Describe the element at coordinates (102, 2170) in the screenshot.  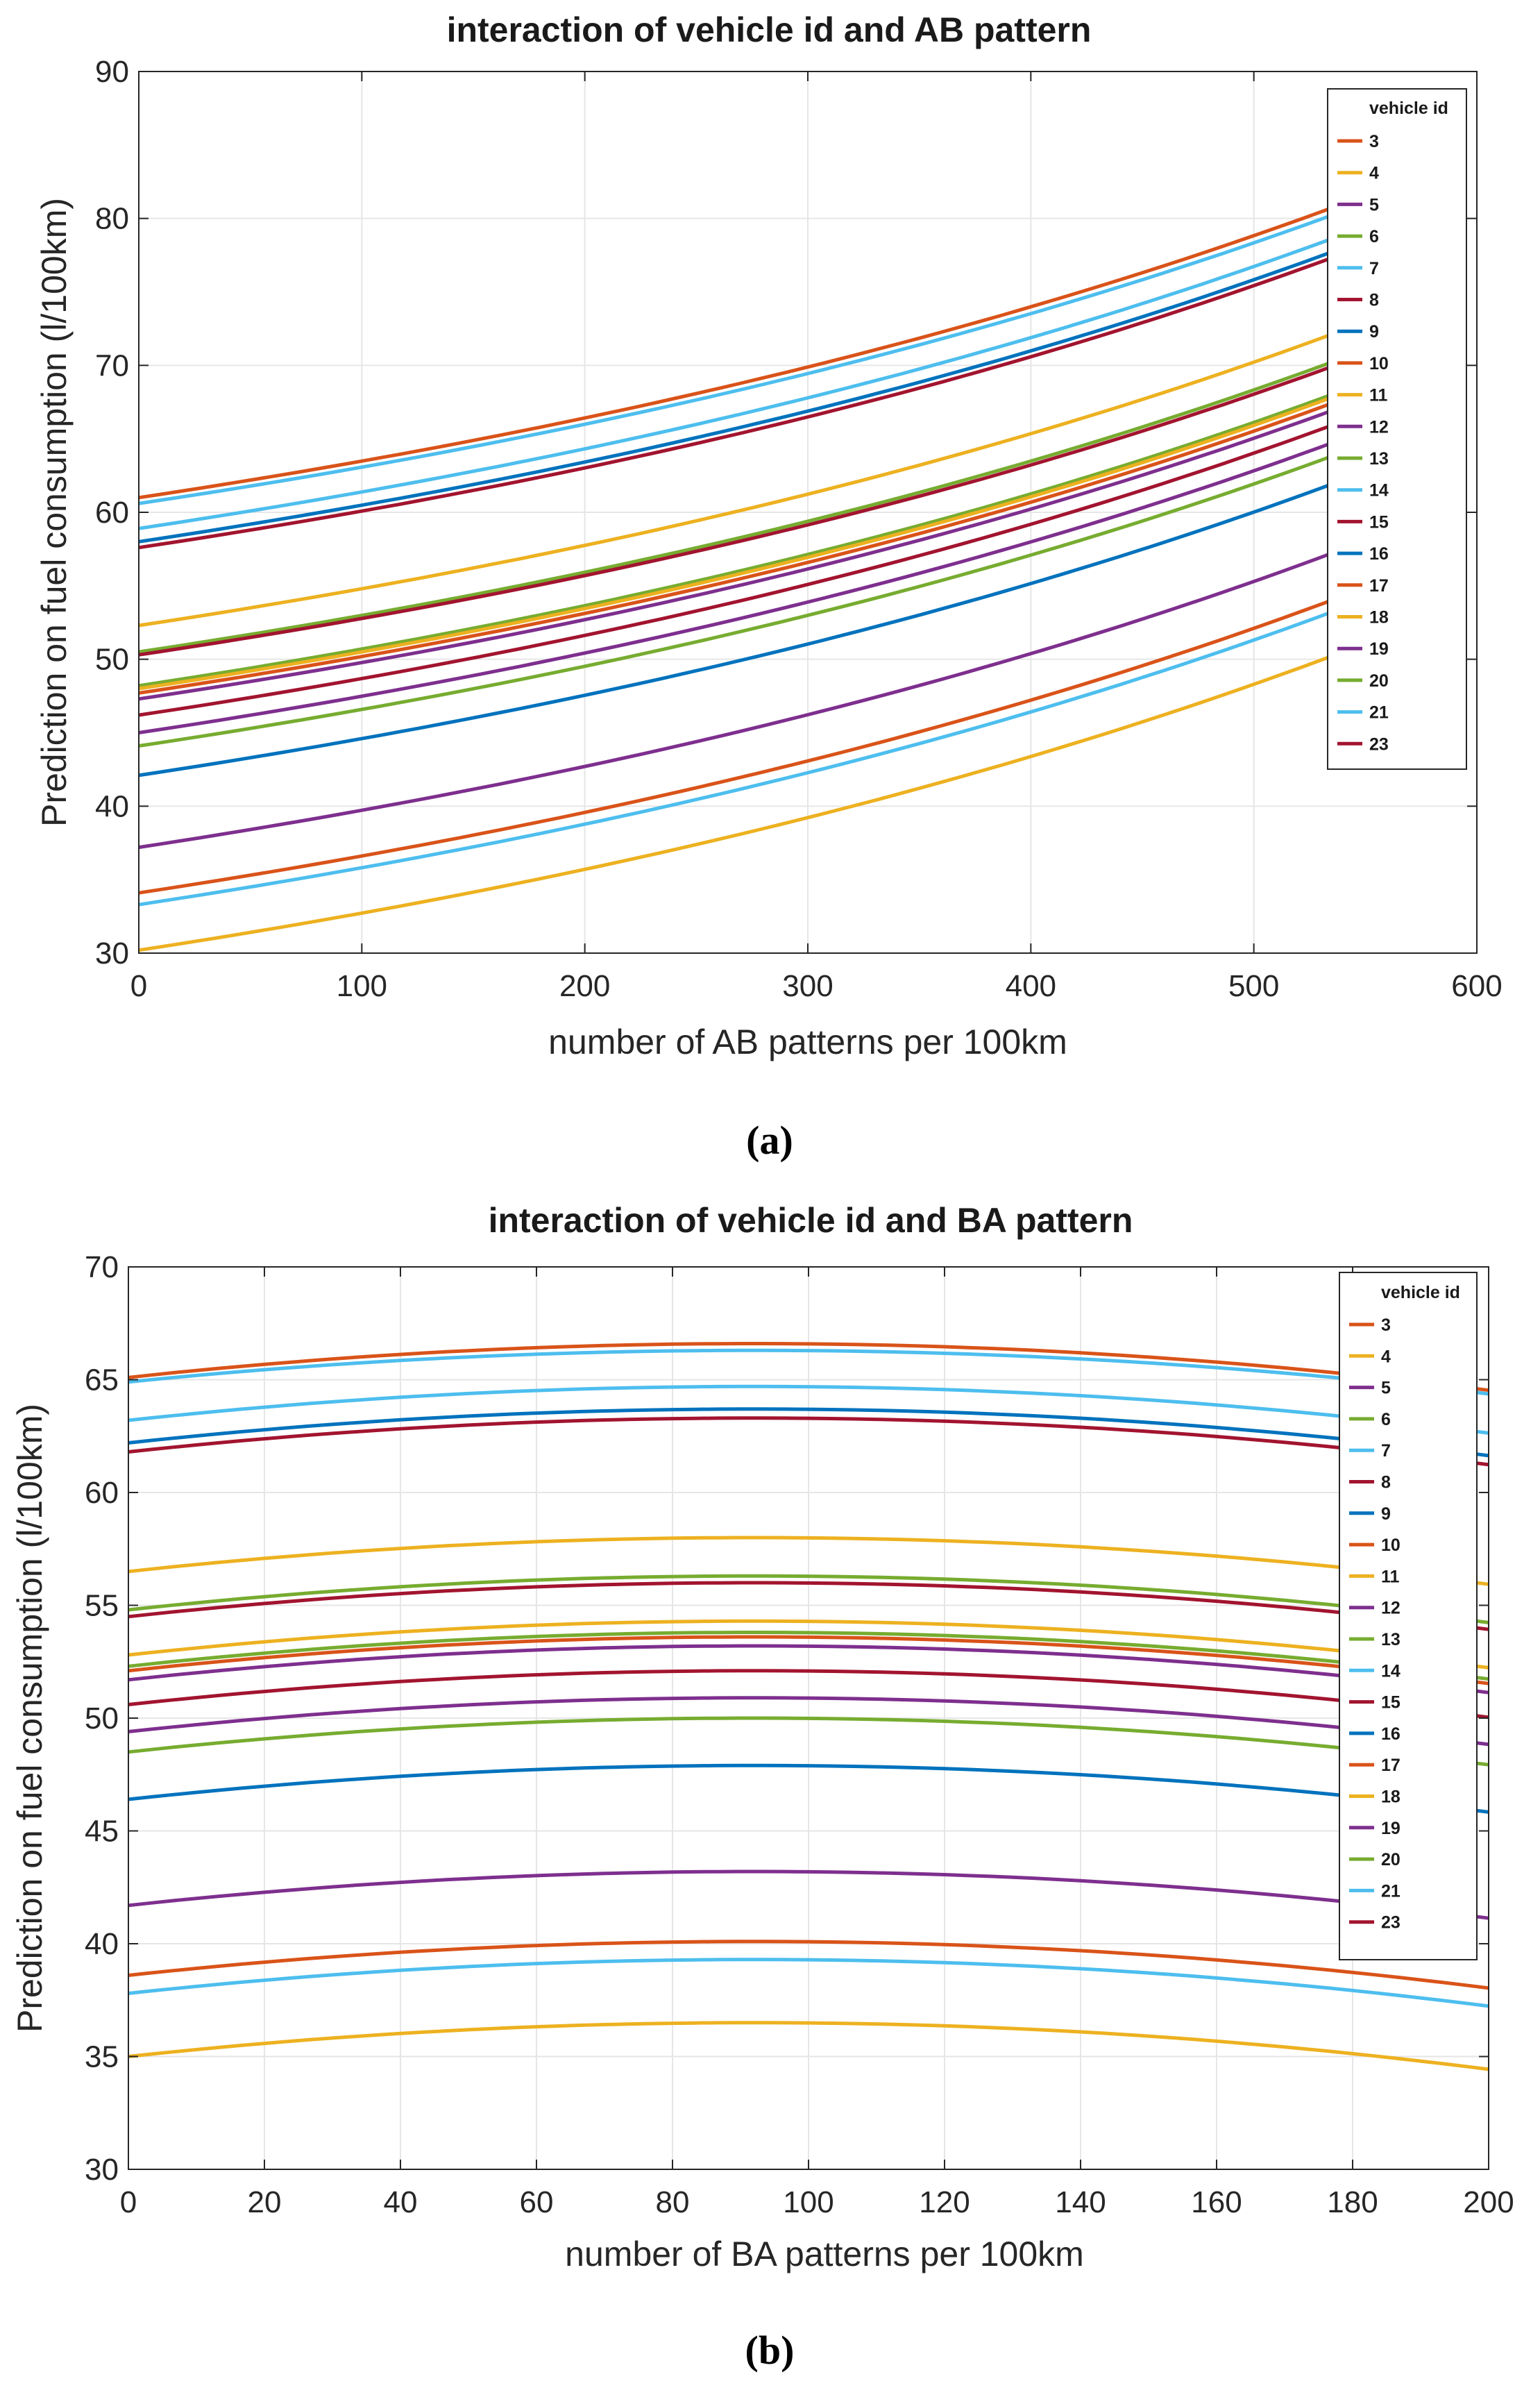
I see `y-tick-label: 30` at that location.